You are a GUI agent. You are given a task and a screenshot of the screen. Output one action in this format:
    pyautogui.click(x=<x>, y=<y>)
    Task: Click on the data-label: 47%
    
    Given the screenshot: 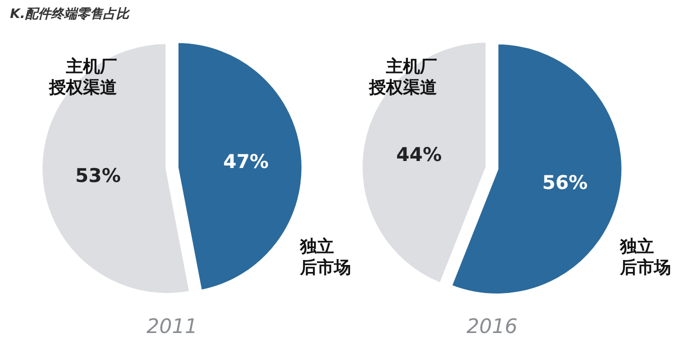 What is the action you would take?
    pyautogui.click(x=246, y=162)
    